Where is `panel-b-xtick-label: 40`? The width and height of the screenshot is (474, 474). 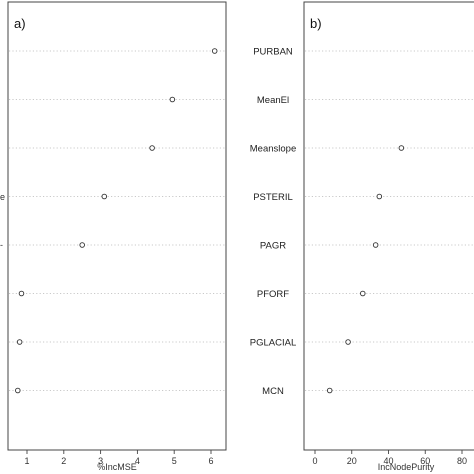
panel-b-xtick-label: 40 is located at coordinates (388, 461).